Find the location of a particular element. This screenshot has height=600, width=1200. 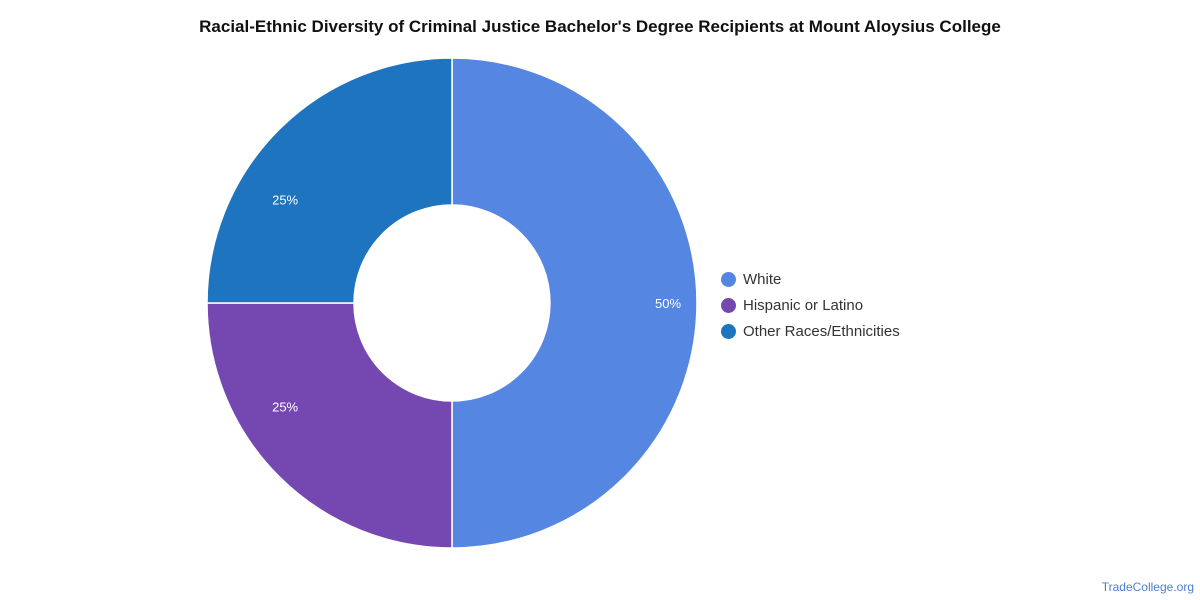

legend-label: Other Races/Ethnicities is located at coordinates (821, 331).